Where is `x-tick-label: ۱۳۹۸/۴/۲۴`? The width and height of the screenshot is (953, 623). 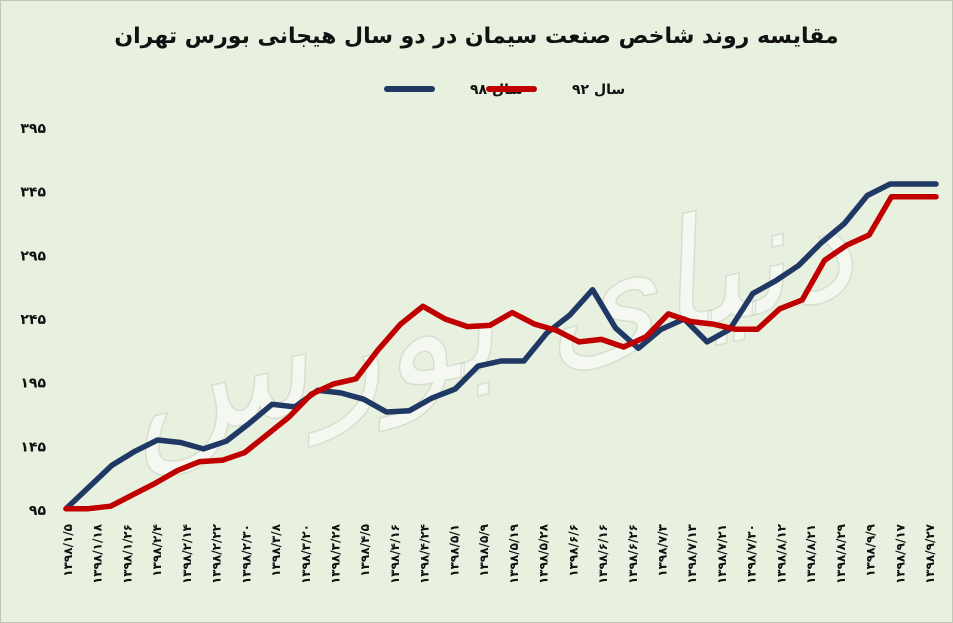 x-tick-label: ۱۳۹۸/۴/۲۴ is located at coordinates (425, 554).